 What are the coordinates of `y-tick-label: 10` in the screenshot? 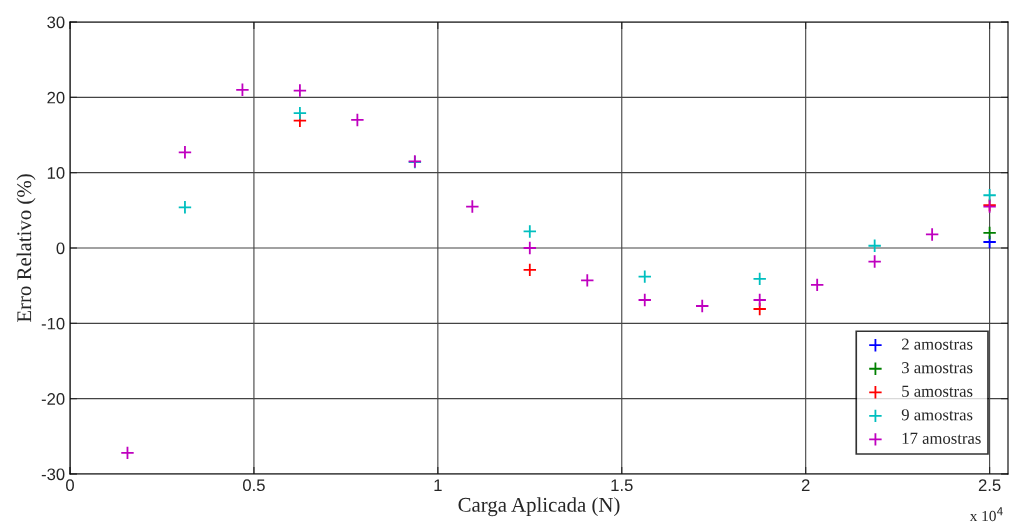 It's located at (56, 173).